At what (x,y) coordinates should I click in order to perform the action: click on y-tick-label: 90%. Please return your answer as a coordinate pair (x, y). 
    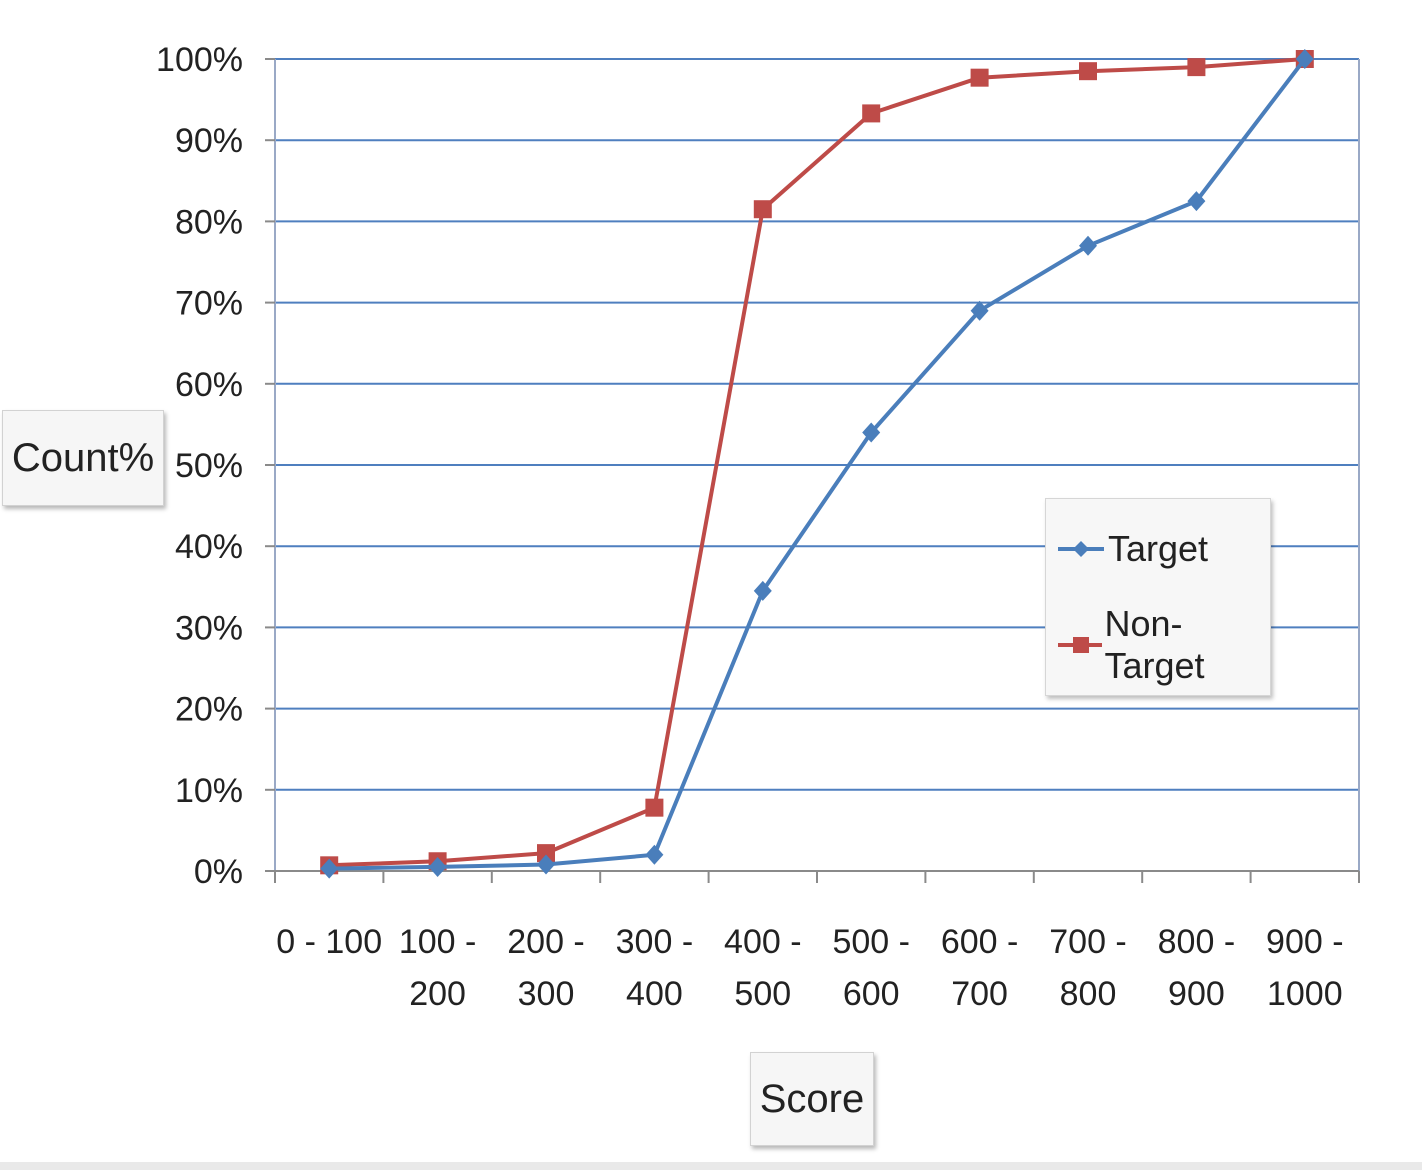
    Looking at the image, I should click on (209, 141).